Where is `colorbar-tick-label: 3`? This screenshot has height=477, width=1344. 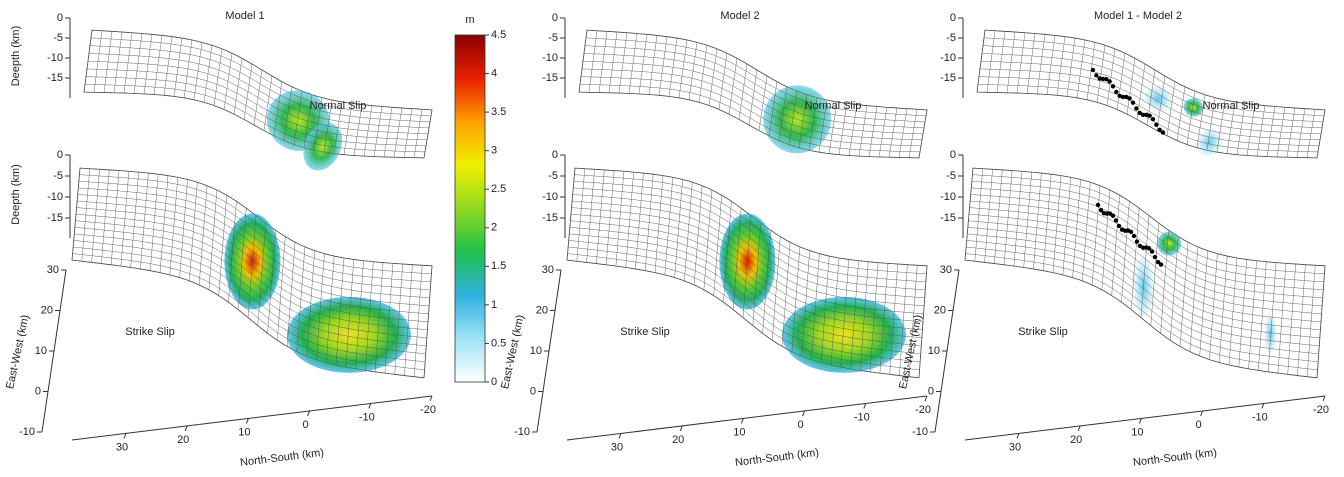
colorbar-tick-label: 3 is located at coordinates (494, 151).